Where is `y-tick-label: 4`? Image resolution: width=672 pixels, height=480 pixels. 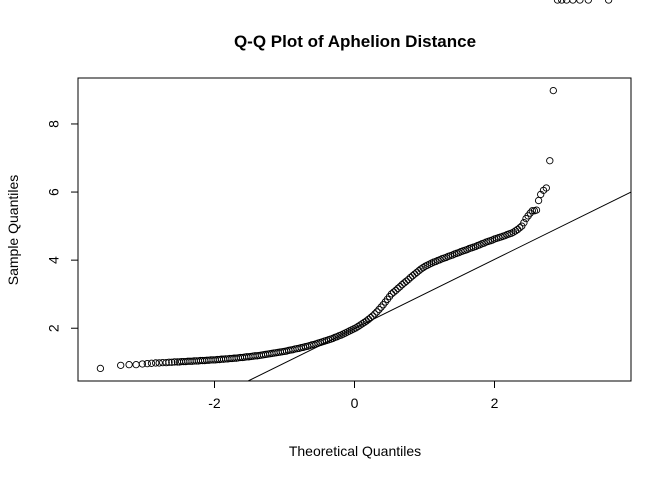
y-tick-label: 4 is located at coordinates (54, 260).